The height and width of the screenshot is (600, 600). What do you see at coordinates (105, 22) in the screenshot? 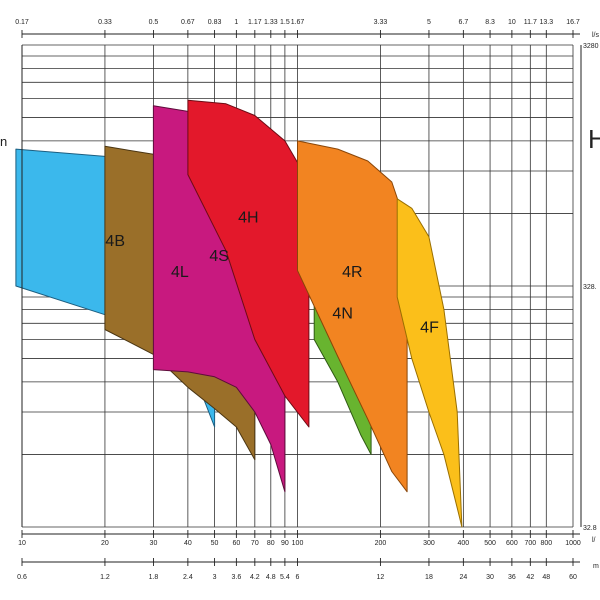
I see `top-tick-label: 0.33` at bounding box center [105, 22].